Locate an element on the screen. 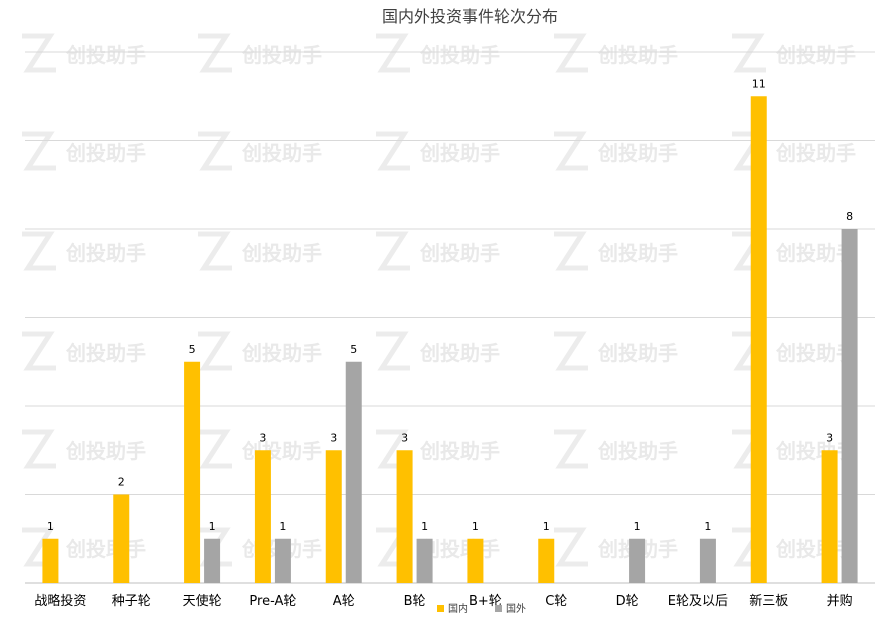 This screenshot has height=628, width=888. x-tick-label: Pre-A轮 is located at coordinates (272, 601).